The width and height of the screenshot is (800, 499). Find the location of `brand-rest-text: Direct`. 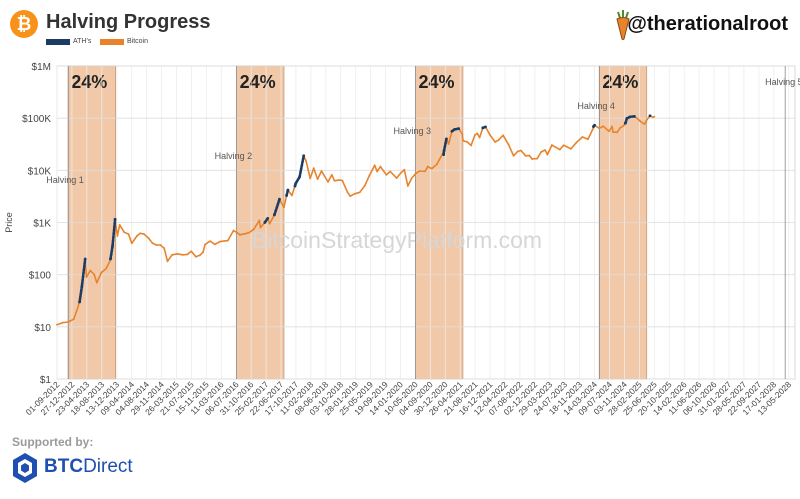

brand-rest-text: Direct is located at coordinates (108, 466).